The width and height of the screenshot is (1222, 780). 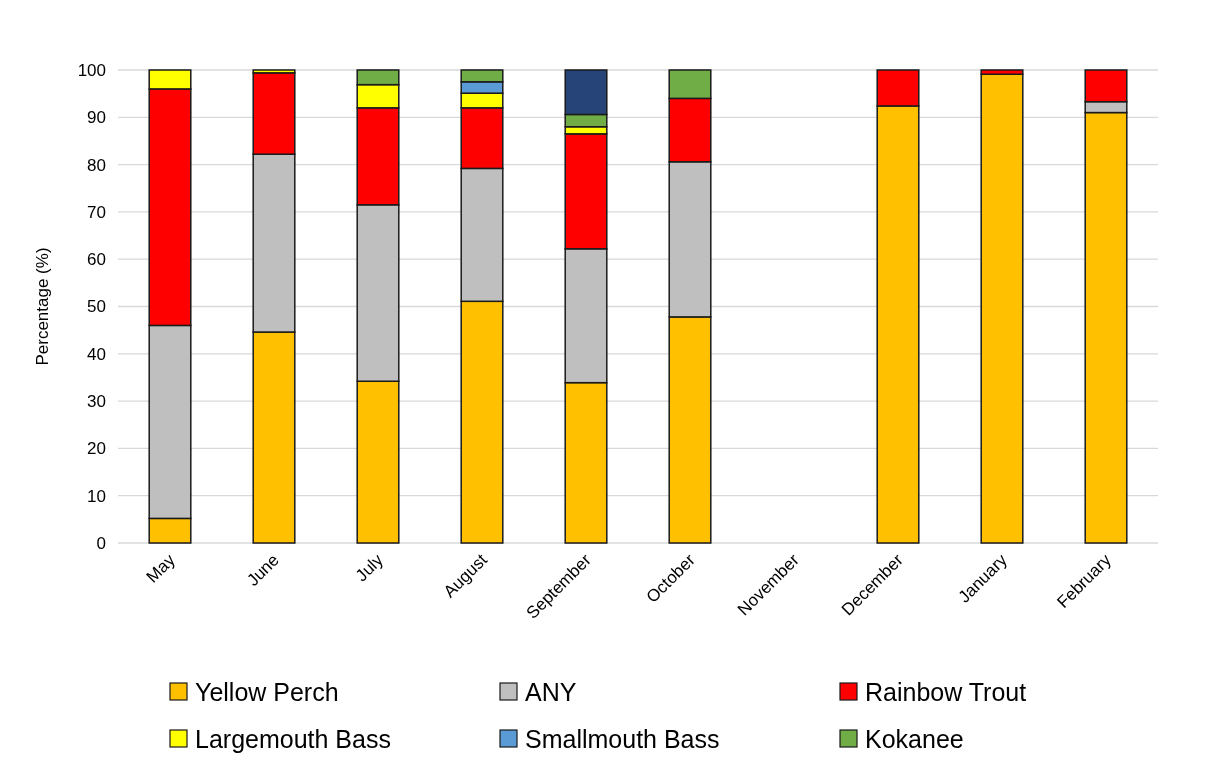 I want to click on legend-label: ANY, so click(x=551, y=691).